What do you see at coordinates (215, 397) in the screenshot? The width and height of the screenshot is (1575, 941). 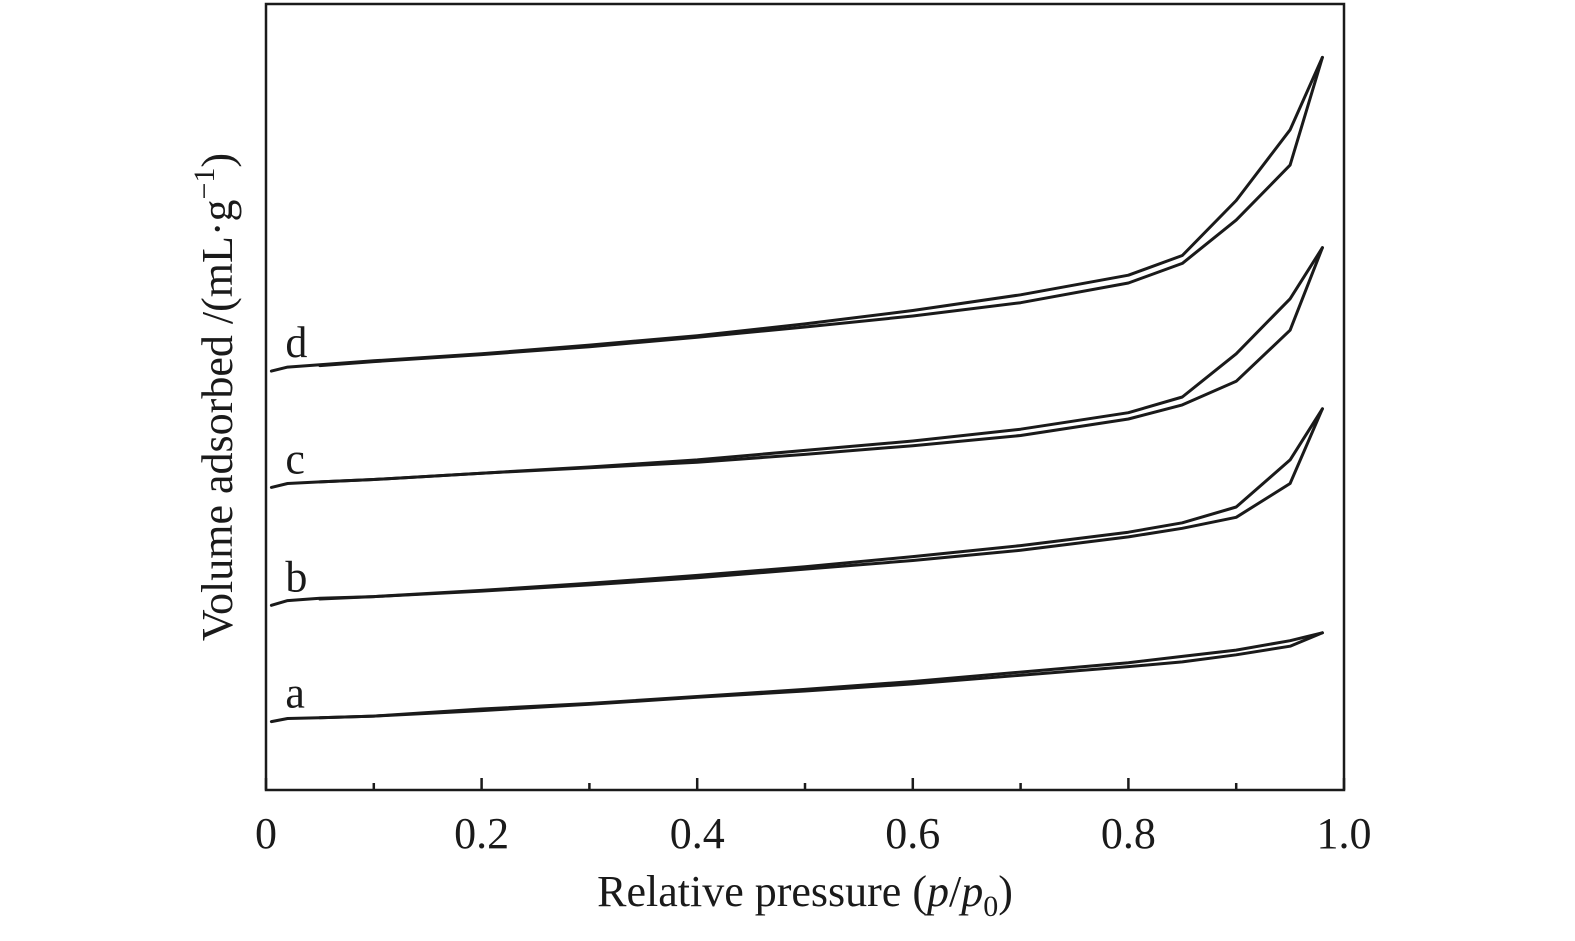 I see `y-axis-label: Volume adsorbed /(mL·g−1)` at bounding box center [215, 397].